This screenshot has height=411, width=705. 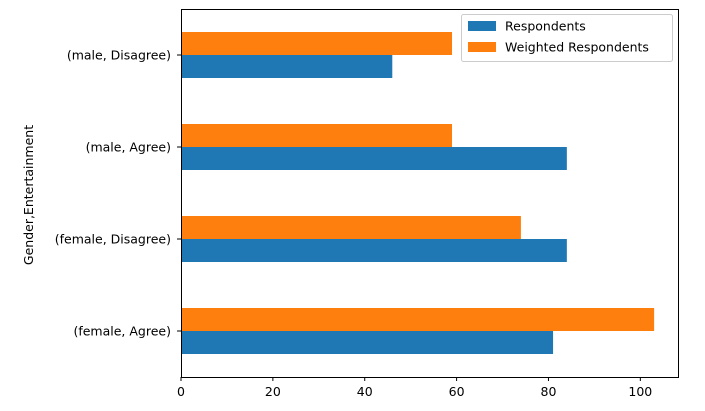 I want to click on legend-swatch-respondents, so click(x=482, y=26).